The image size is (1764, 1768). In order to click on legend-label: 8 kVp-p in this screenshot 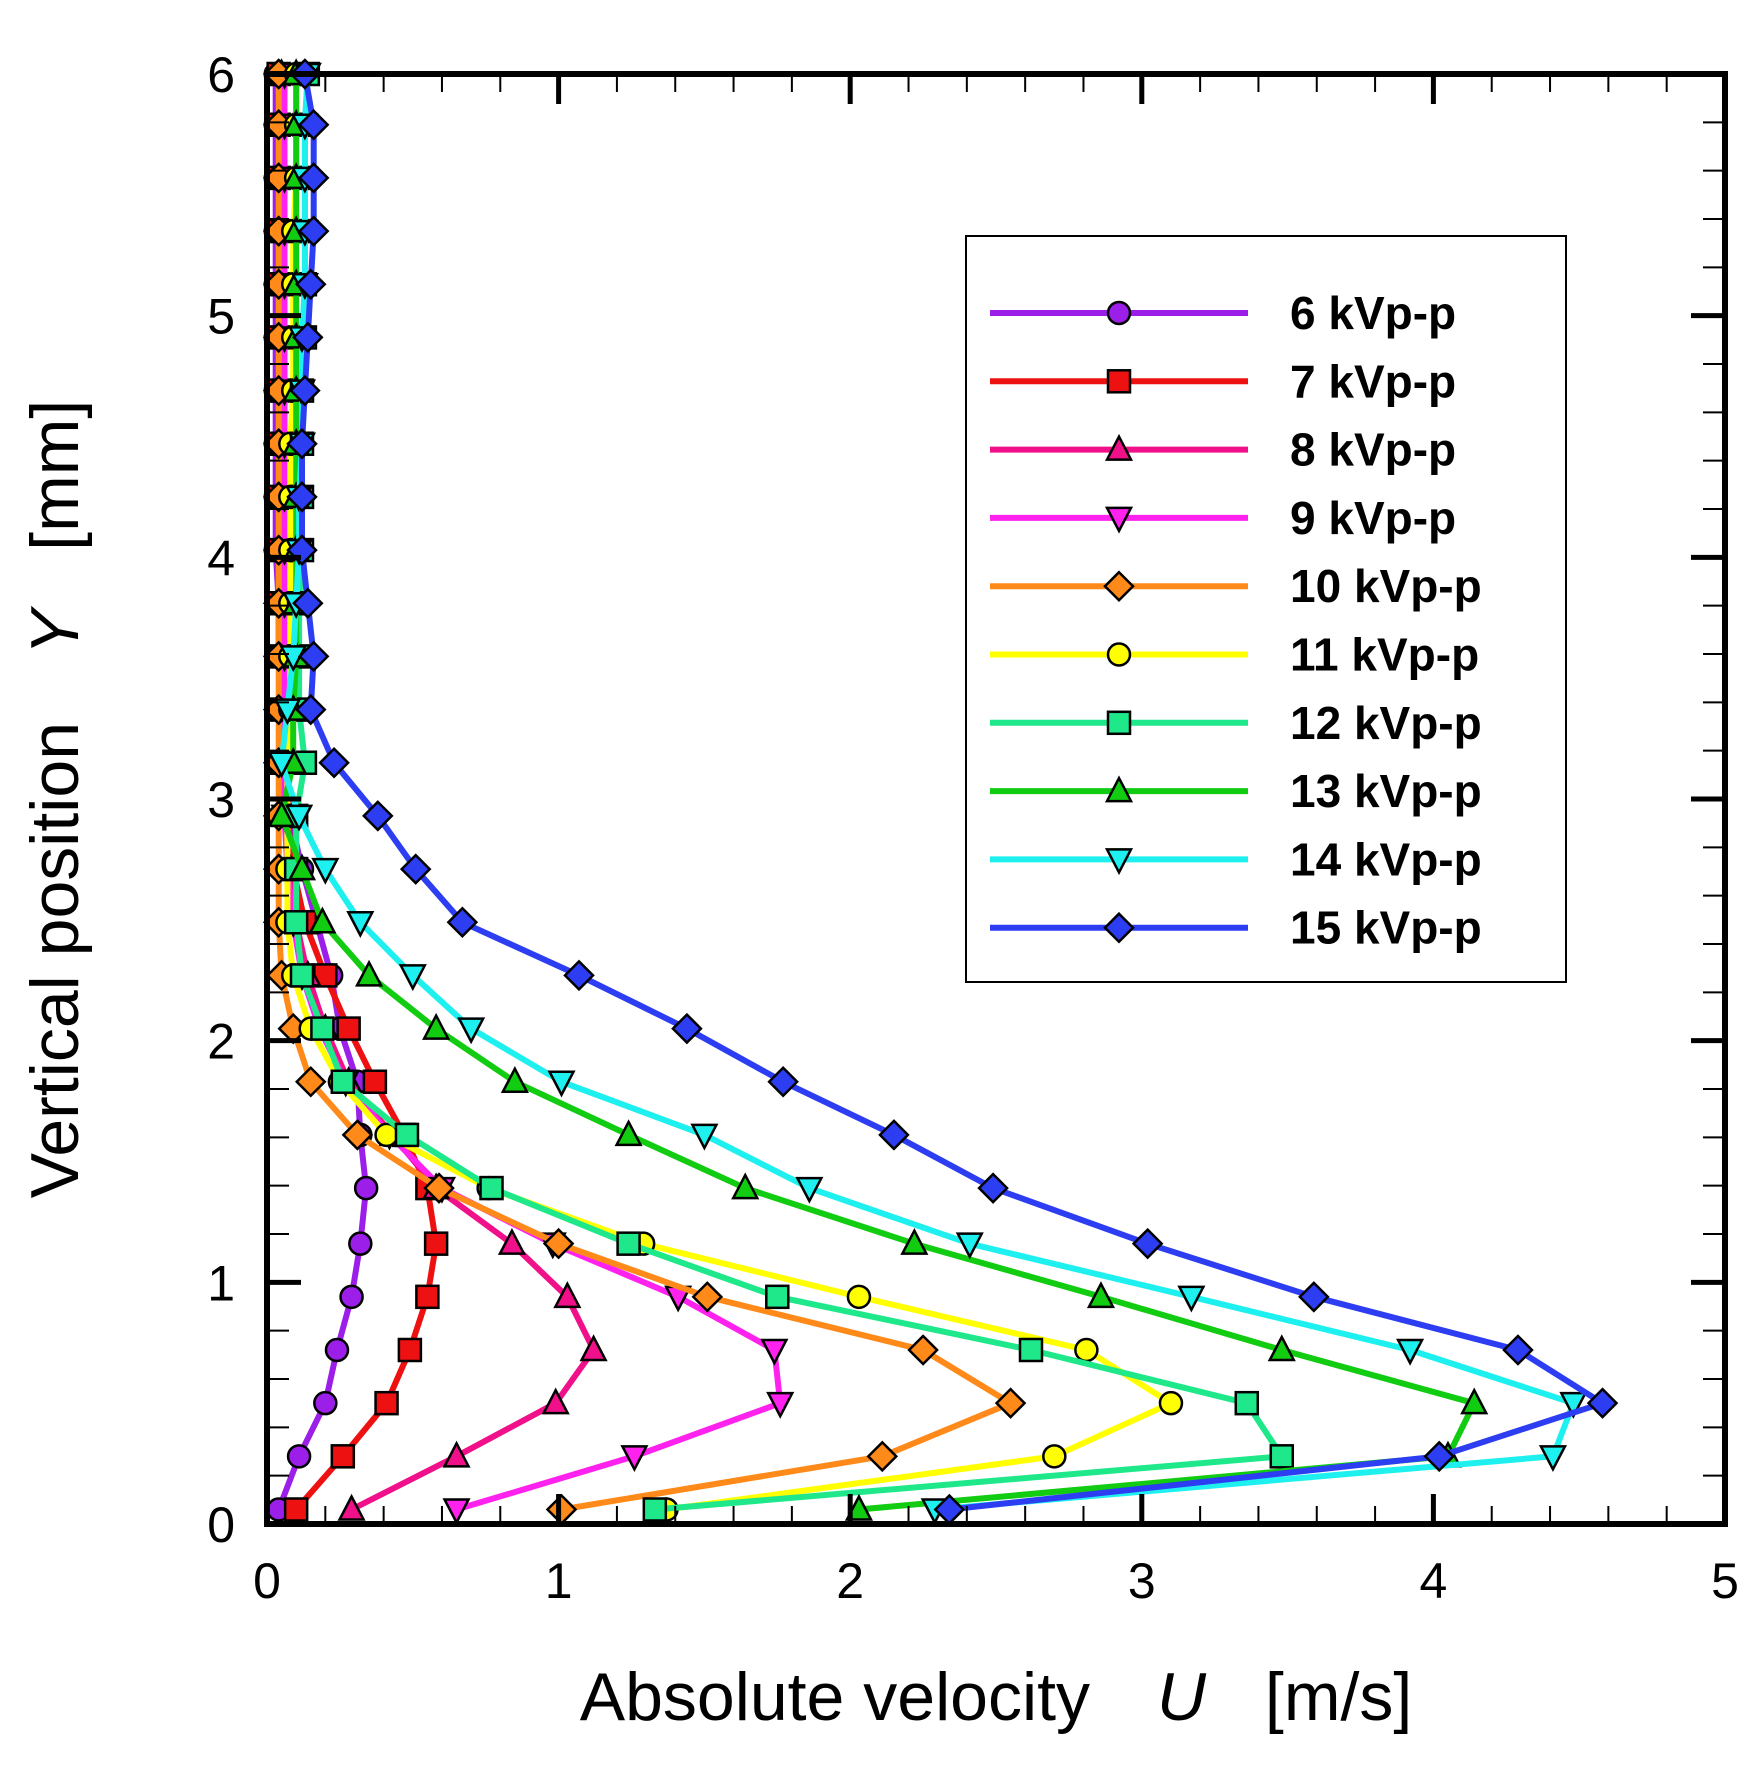, I will do `click(1373, 450)`.